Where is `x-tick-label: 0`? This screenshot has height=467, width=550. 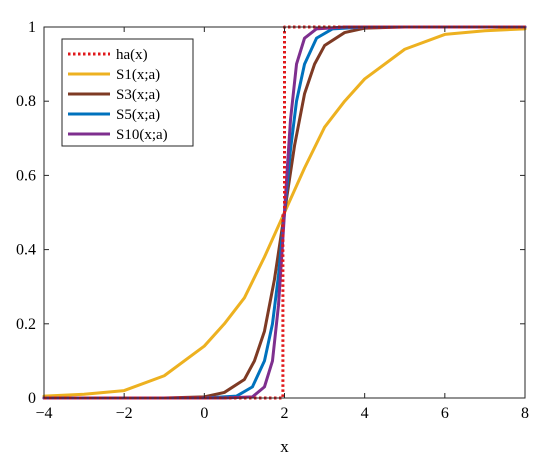
x-tick-label: 0 is located at coordinates (204, 413).